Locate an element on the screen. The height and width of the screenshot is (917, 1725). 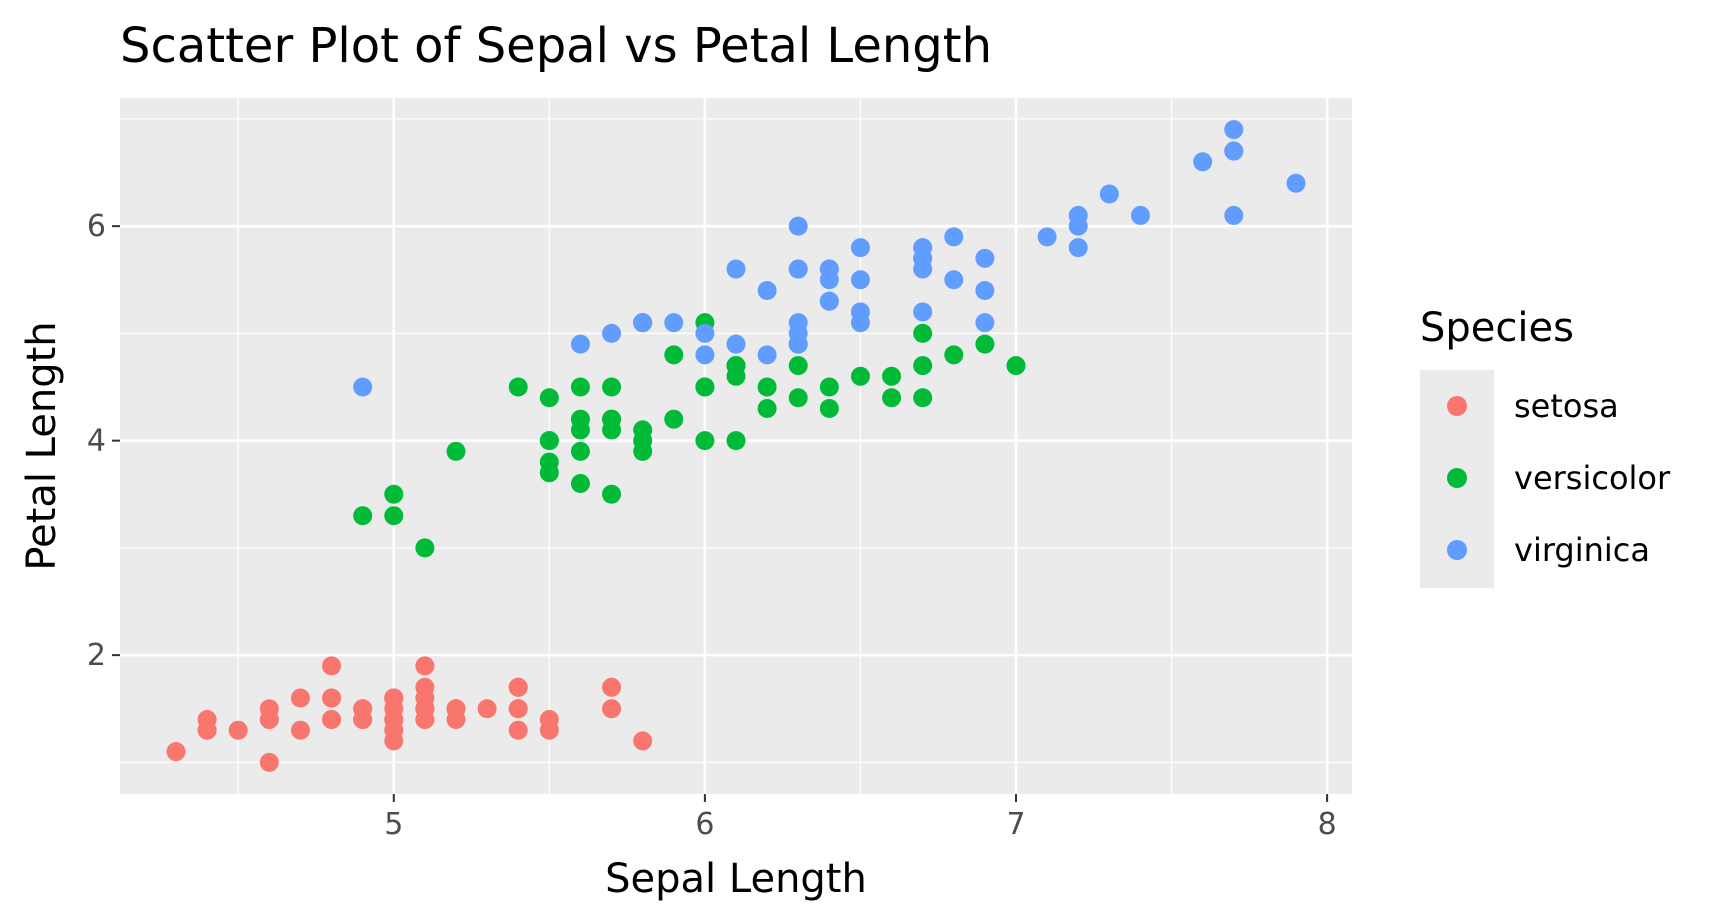
legend-key-setosa is located at coordinates (1457, 406).